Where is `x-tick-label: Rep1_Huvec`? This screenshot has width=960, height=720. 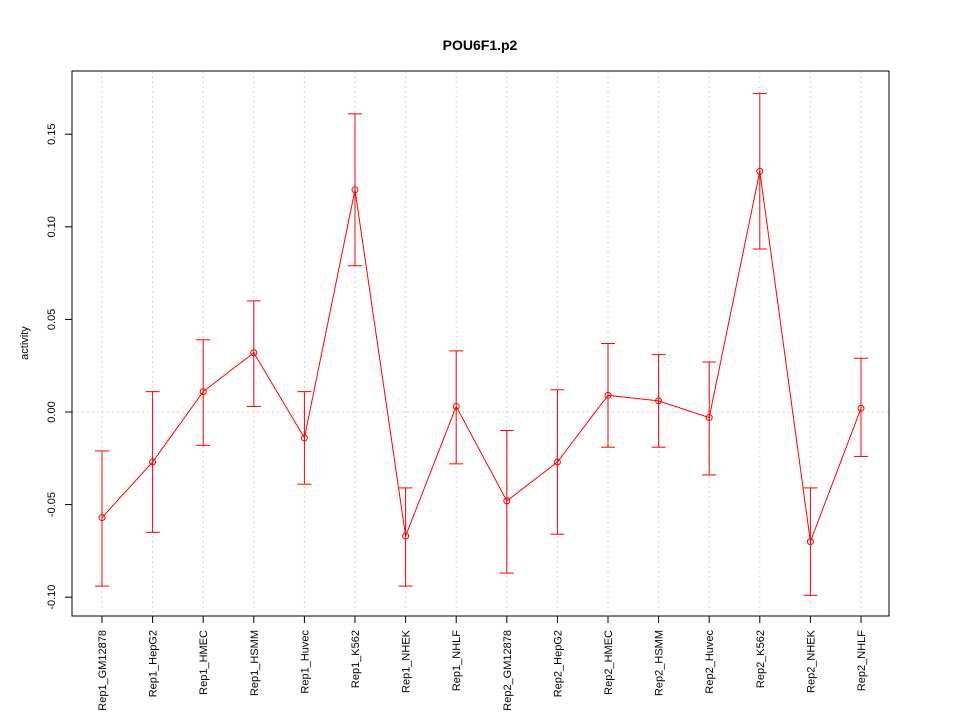 x-tick-label: Rep1_Huvec is located at coordinates (305, 662).